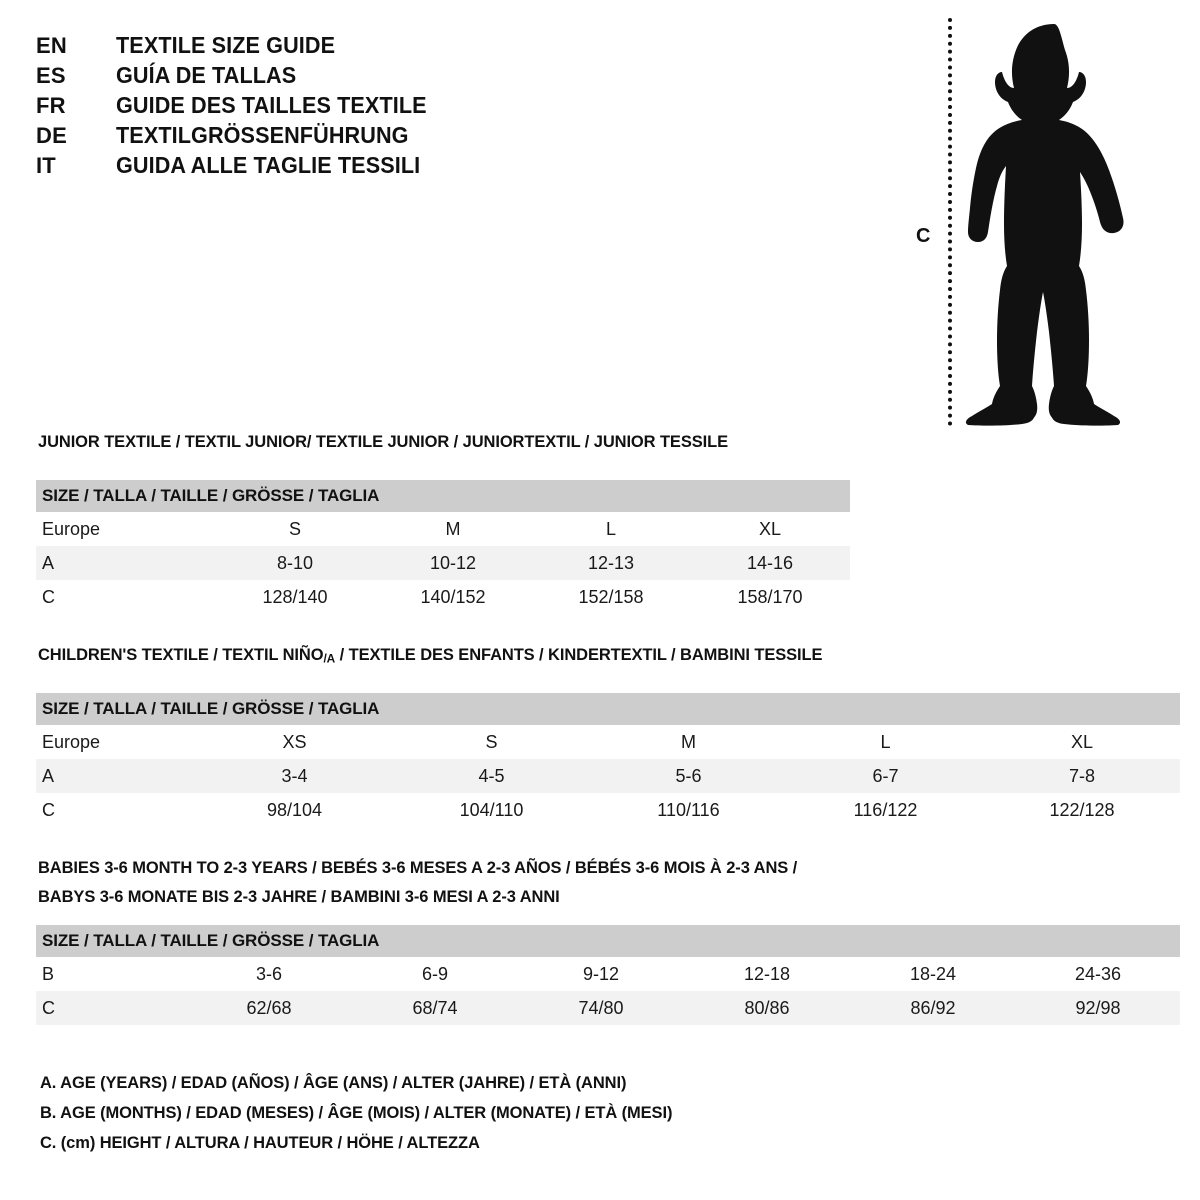 This screenshot has height=1200, width=1200. I want to click on header-lang-code: IT, so click(46, 165).